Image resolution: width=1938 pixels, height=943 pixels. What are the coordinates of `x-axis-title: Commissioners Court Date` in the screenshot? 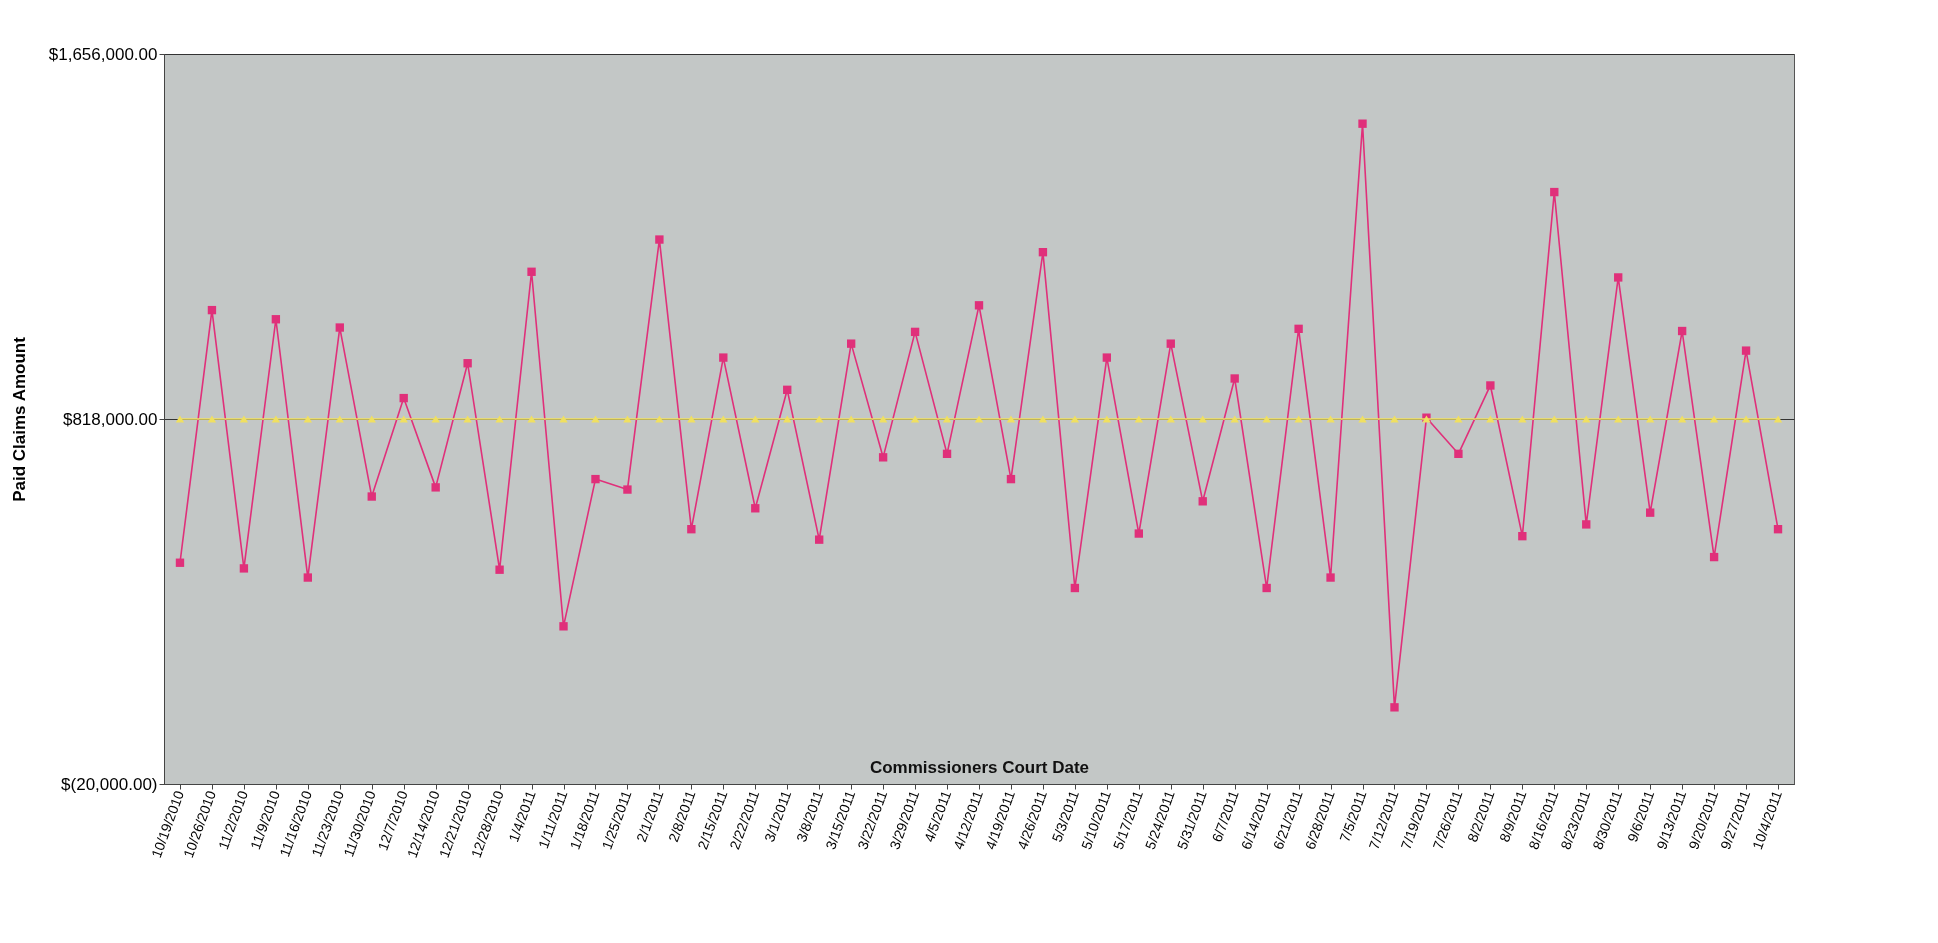 It's located at (979, 767).